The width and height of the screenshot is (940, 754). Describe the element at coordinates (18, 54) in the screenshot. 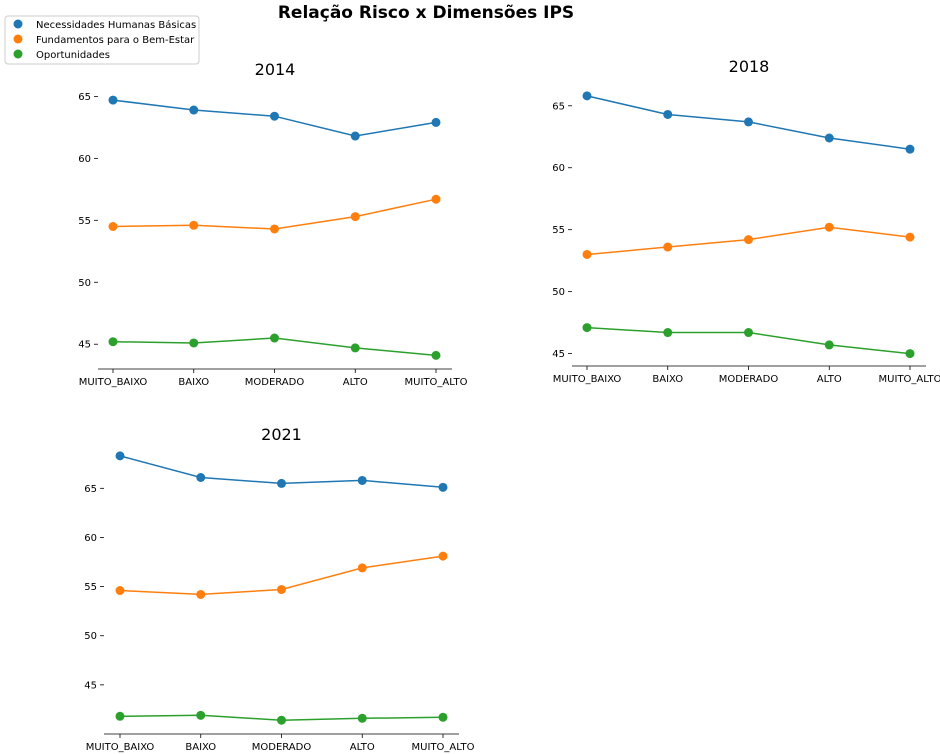

I see `legend-marker-oportunidades` at that location.